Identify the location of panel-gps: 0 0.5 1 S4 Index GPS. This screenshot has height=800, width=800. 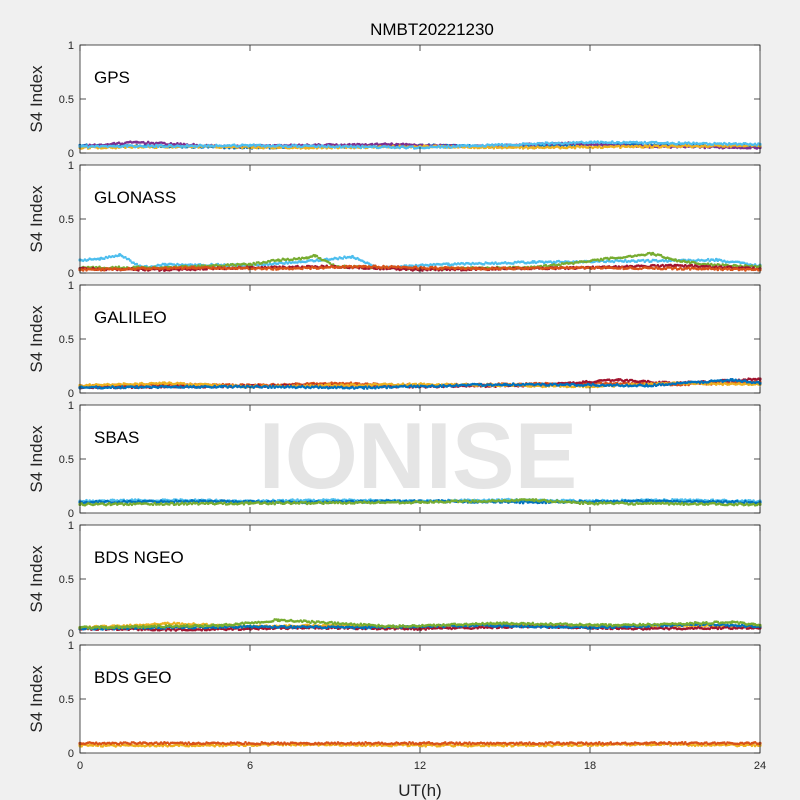
(394, 100).